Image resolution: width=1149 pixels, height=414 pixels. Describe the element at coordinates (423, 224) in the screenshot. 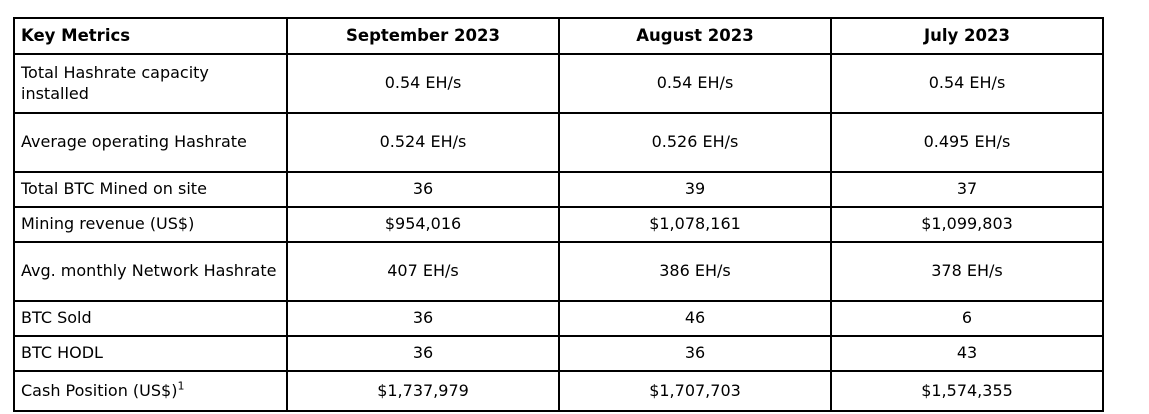

I see `metric-value: $954,016` at that location.